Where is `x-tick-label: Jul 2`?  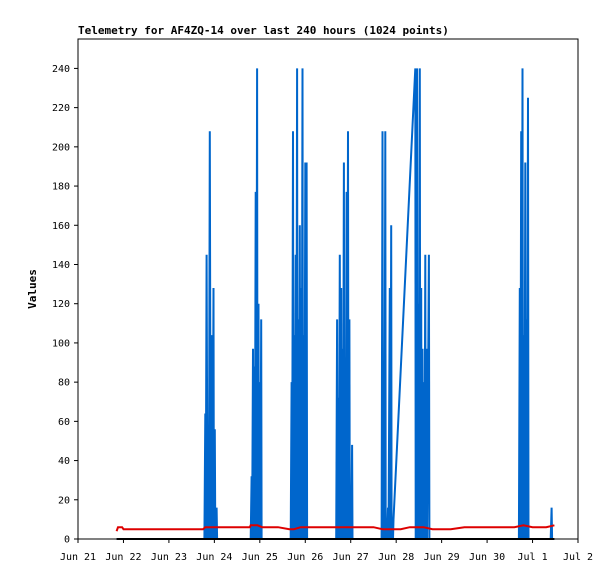
x-tick-label: Jul 2 is located at coordinates (578, 557).